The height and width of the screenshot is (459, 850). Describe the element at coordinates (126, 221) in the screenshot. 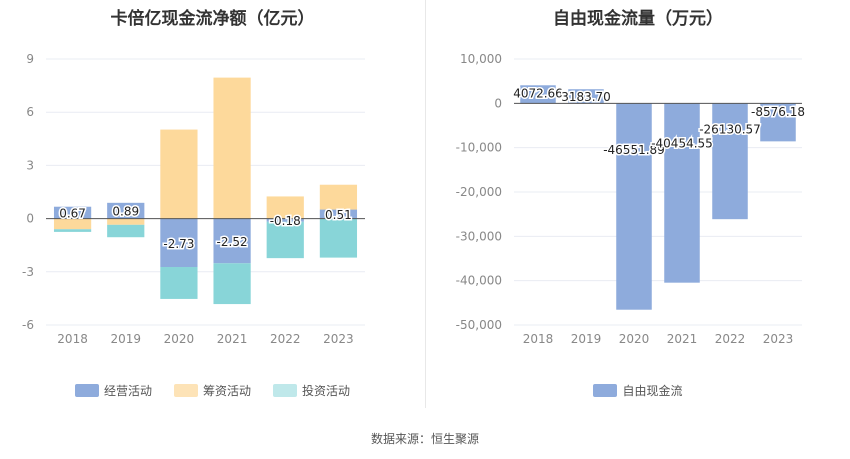

I see `bar-筹资活动-2019` at that location.